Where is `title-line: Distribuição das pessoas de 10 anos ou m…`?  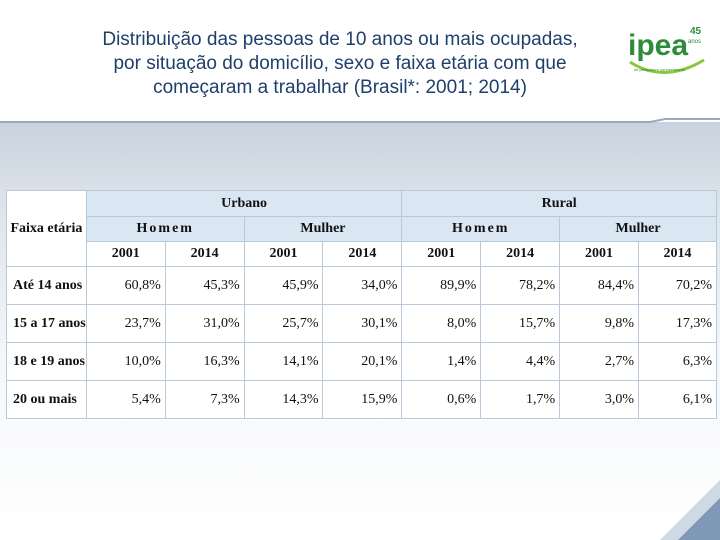
title-line: Distribuição das pessoas de 10 anos ou m… is located at coordinates (340, 39).